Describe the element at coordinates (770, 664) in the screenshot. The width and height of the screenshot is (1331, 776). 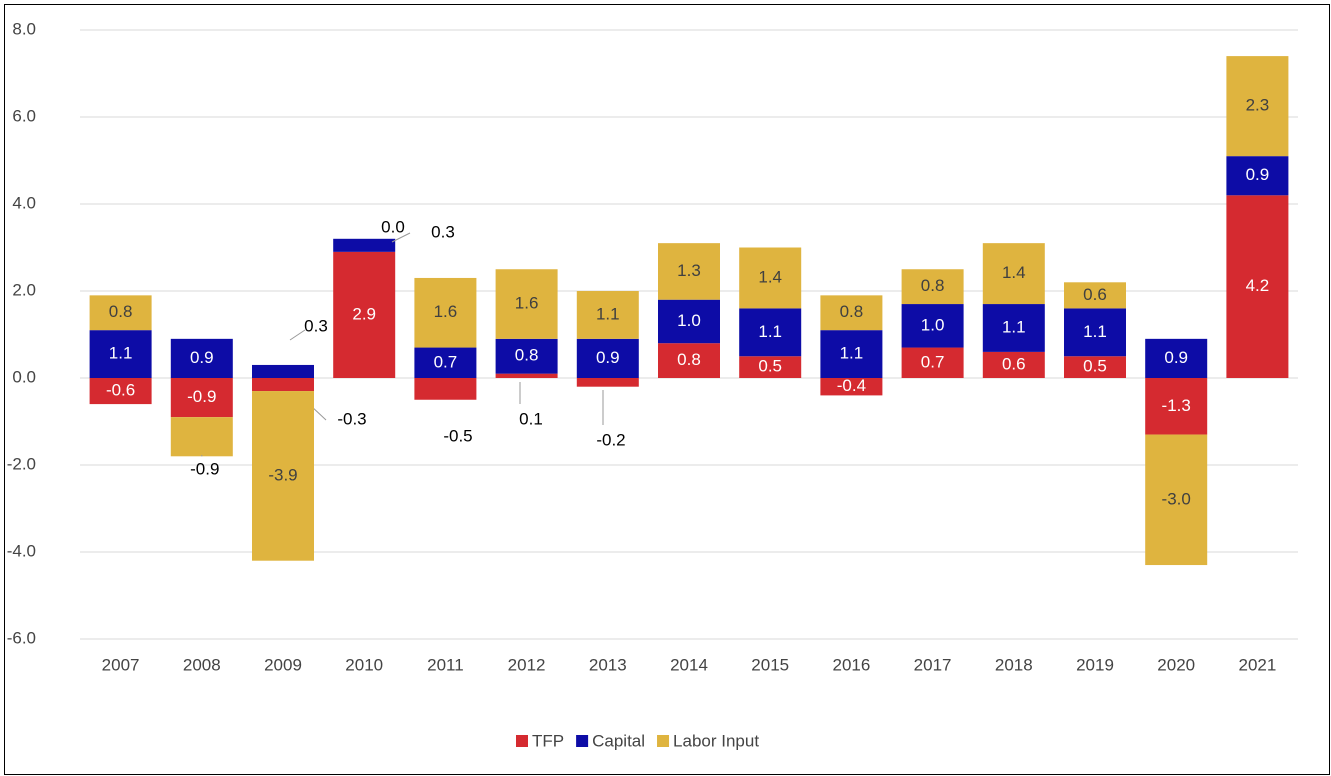
I see `x-tick-label: 2015` at that location.